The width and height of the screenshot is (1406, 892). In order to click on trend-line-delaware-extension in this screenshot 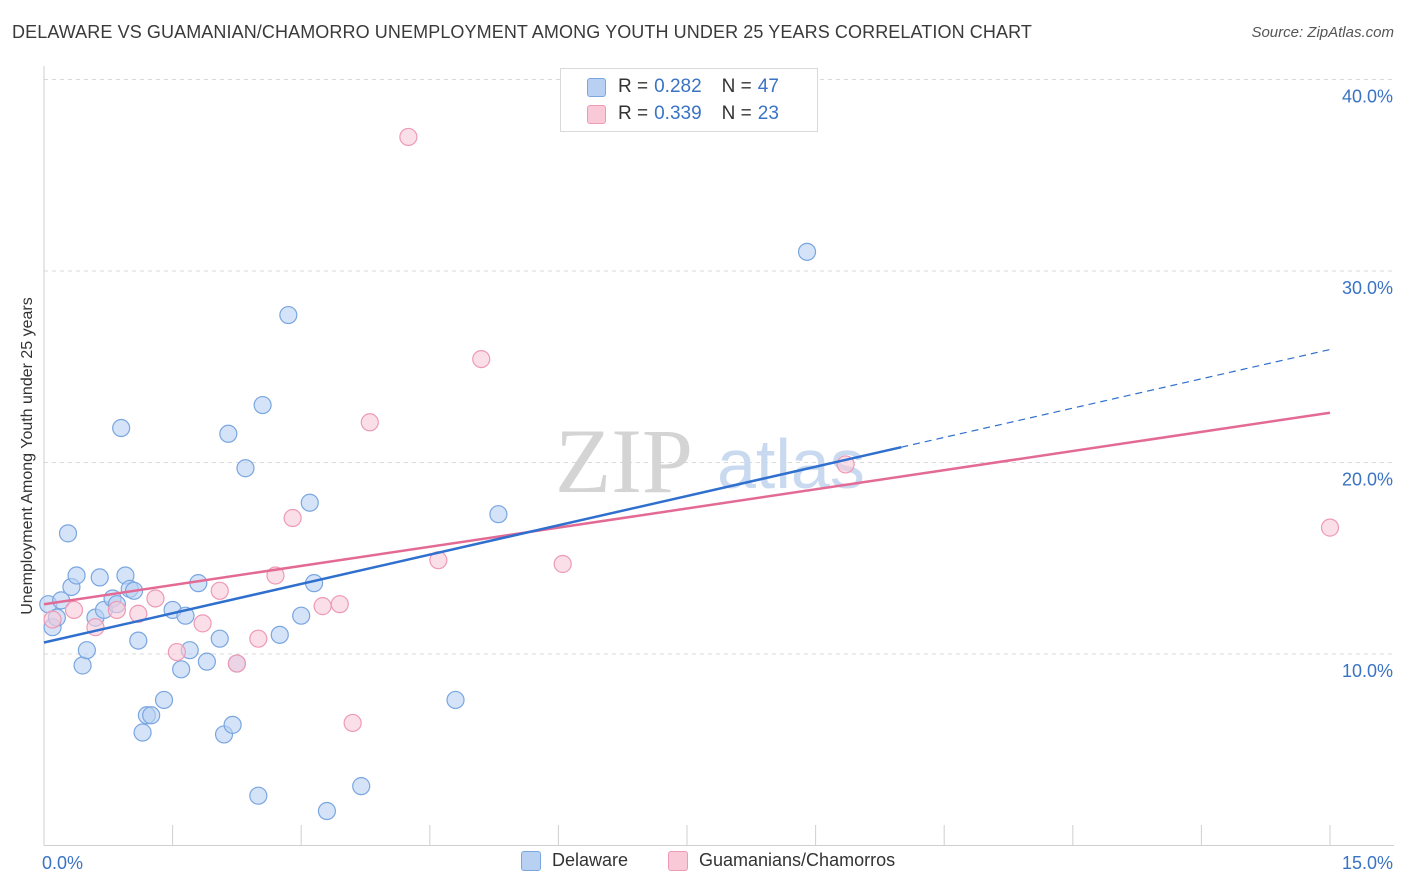, I will do `click(1116, 398)`.